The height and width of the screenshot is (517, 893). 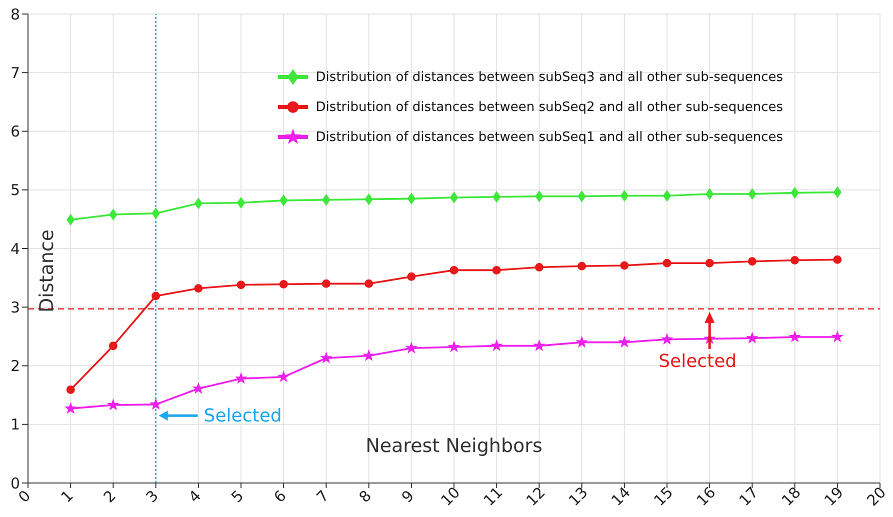 I want to click on y-tick-label: 5, so click(x=15, y=190).